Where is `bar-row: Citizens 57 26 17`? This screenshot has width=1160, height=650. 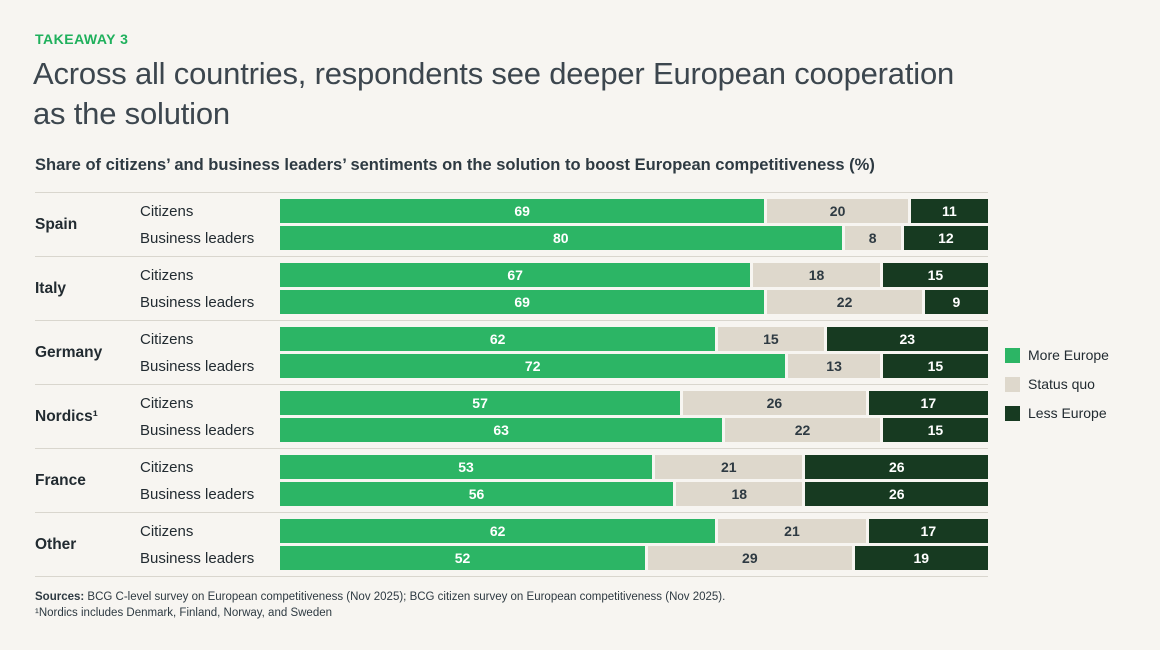 bar-row: Citizens 57 26 17 is located at coordinates (564, 403).